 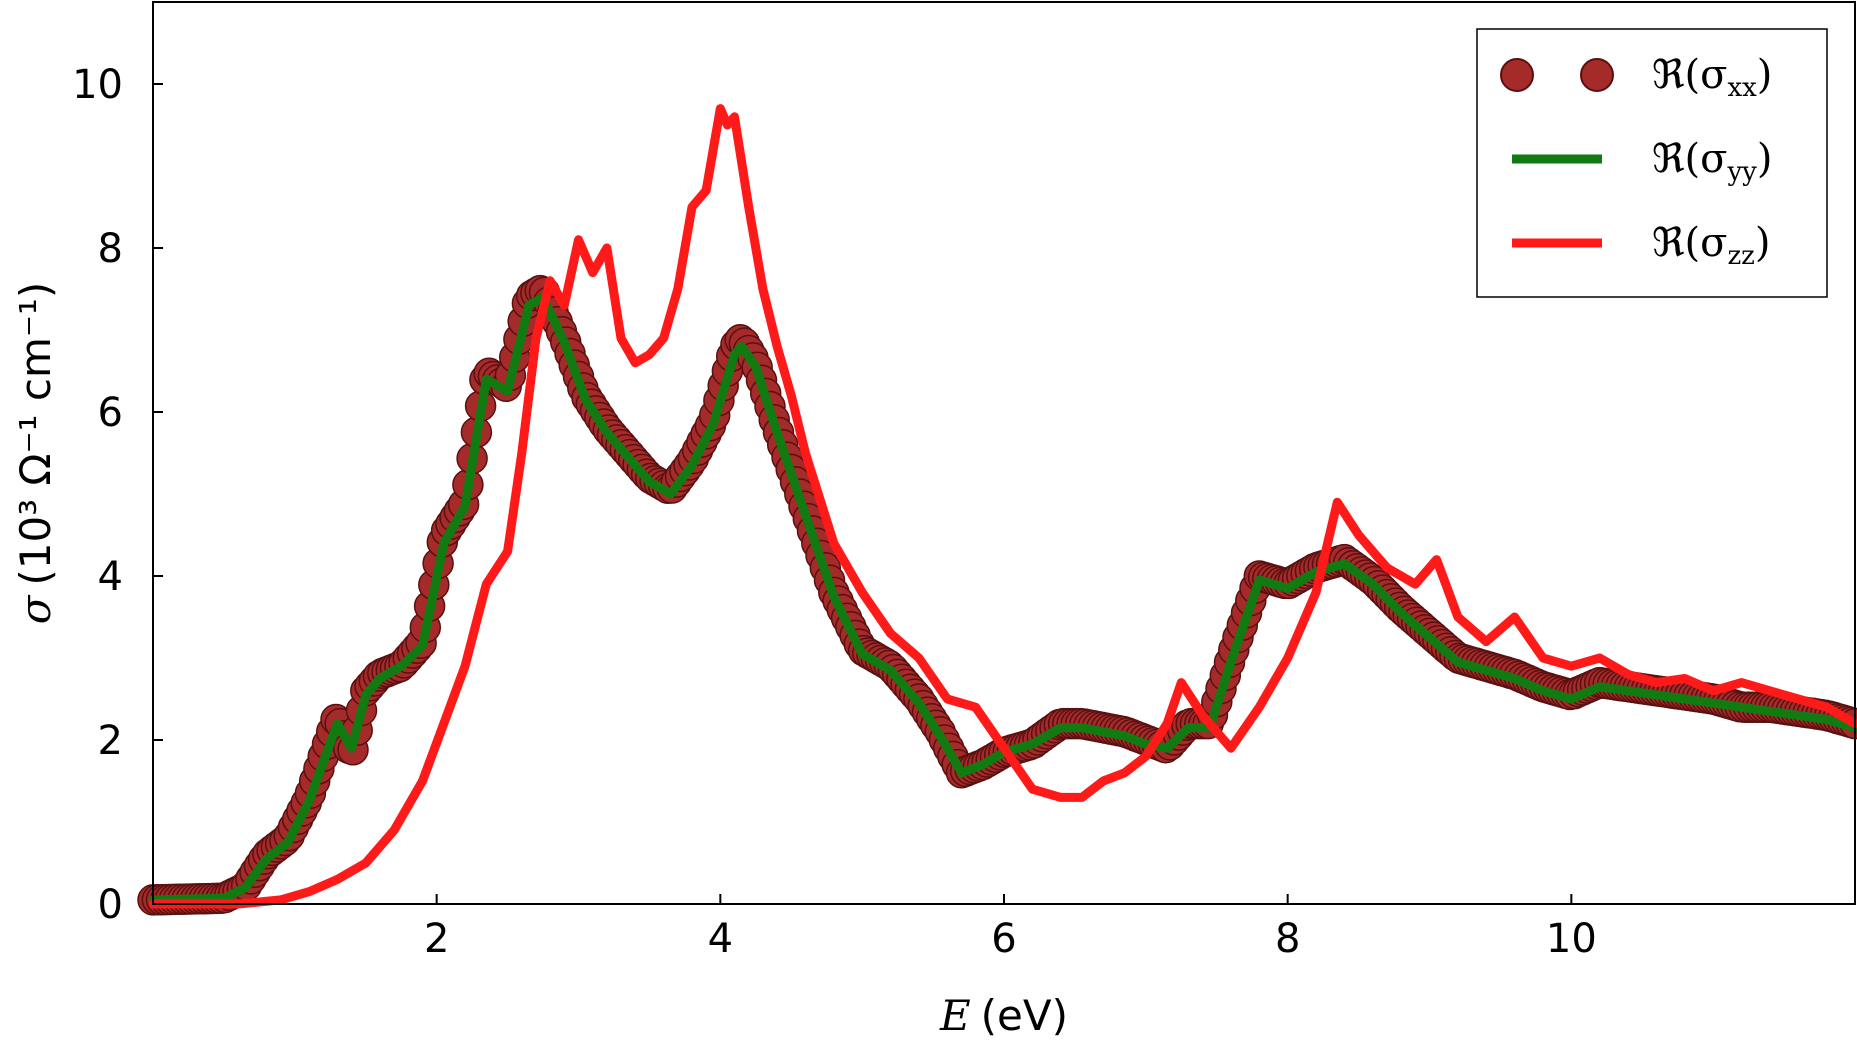 I want to click on x-tick-label: 2, so click(x=436, y=939).